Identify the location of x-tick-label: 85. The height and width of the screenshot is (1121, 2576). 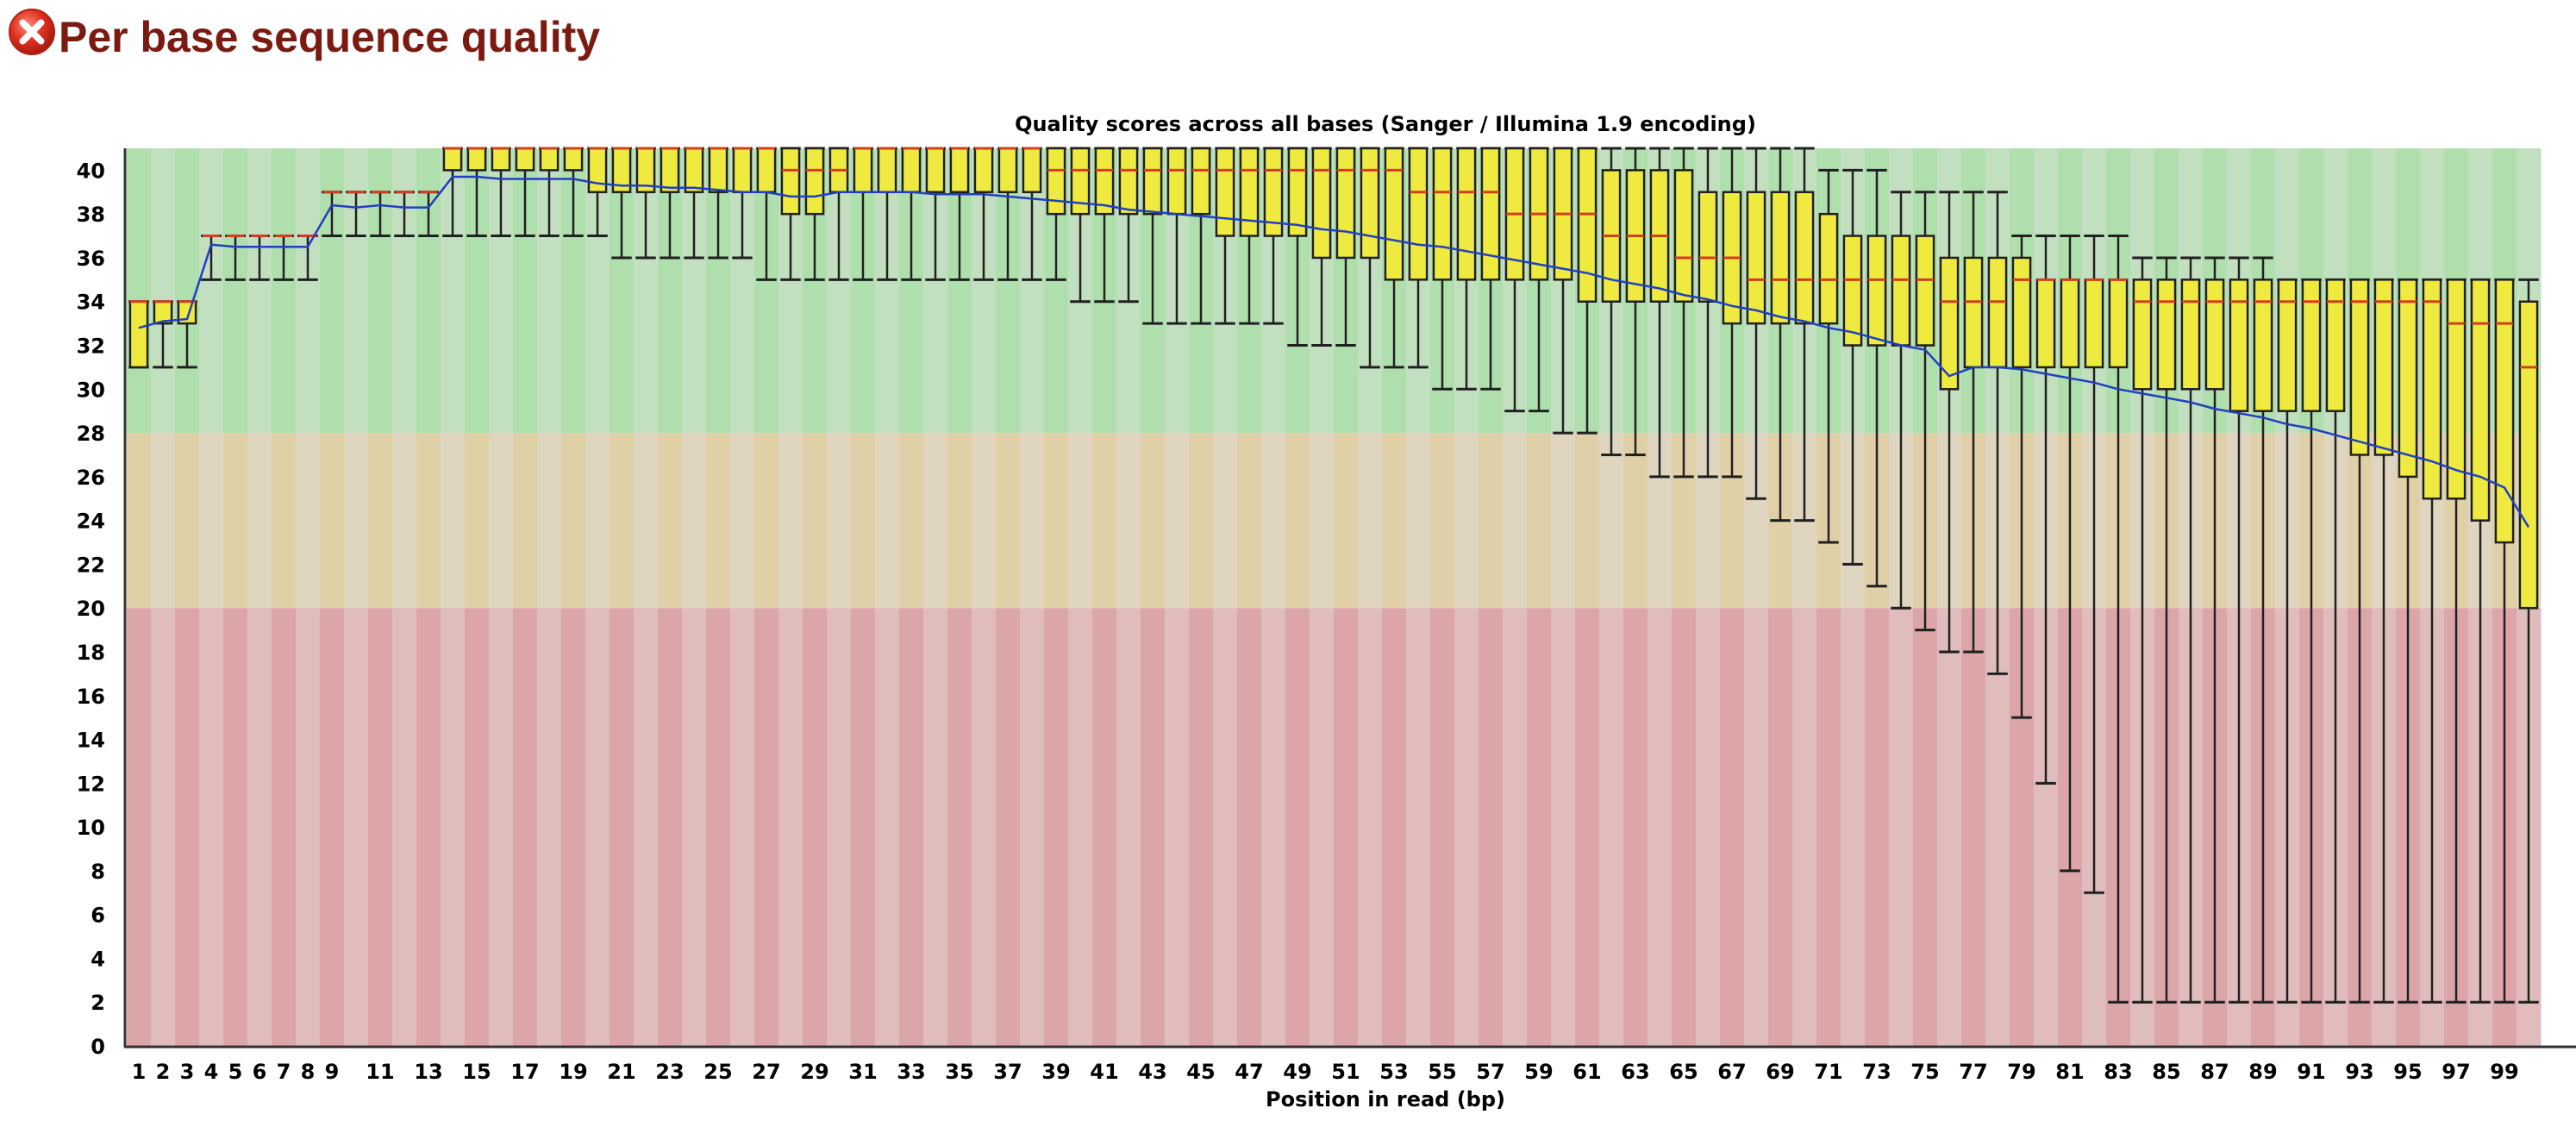
(2166, 1072).